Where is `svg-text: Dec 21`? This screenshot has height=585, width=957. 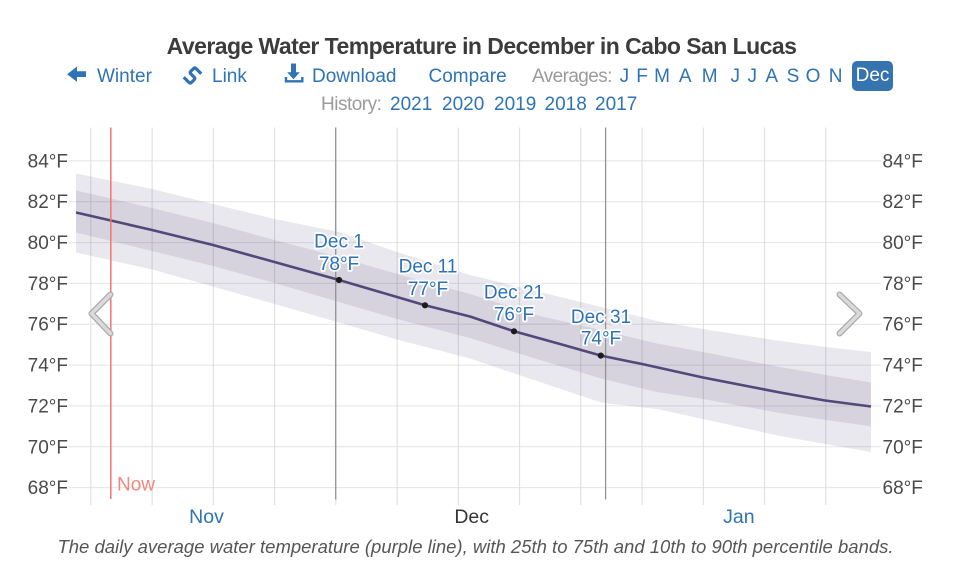 svg-text: Dec 21 is located at coordinates (514, 293).